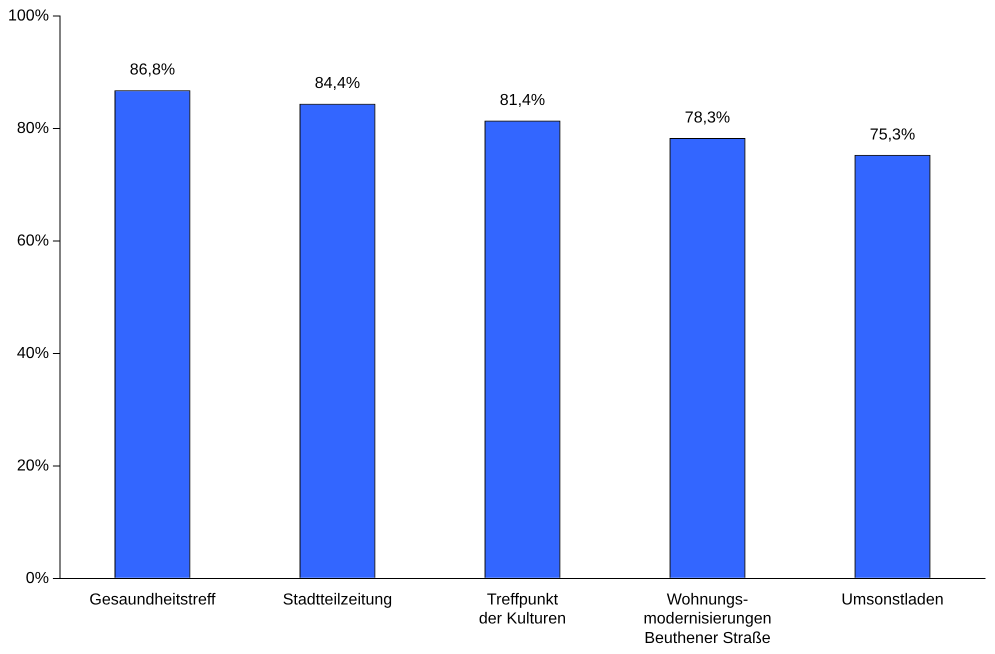 Image resolution: width=995 pixels, height=654 pixels. What do you see at coordinates (152, 599) in the screenshot?
I see `x-tick-label: Gesaundheitstreff` at bounding box center [152, 599].